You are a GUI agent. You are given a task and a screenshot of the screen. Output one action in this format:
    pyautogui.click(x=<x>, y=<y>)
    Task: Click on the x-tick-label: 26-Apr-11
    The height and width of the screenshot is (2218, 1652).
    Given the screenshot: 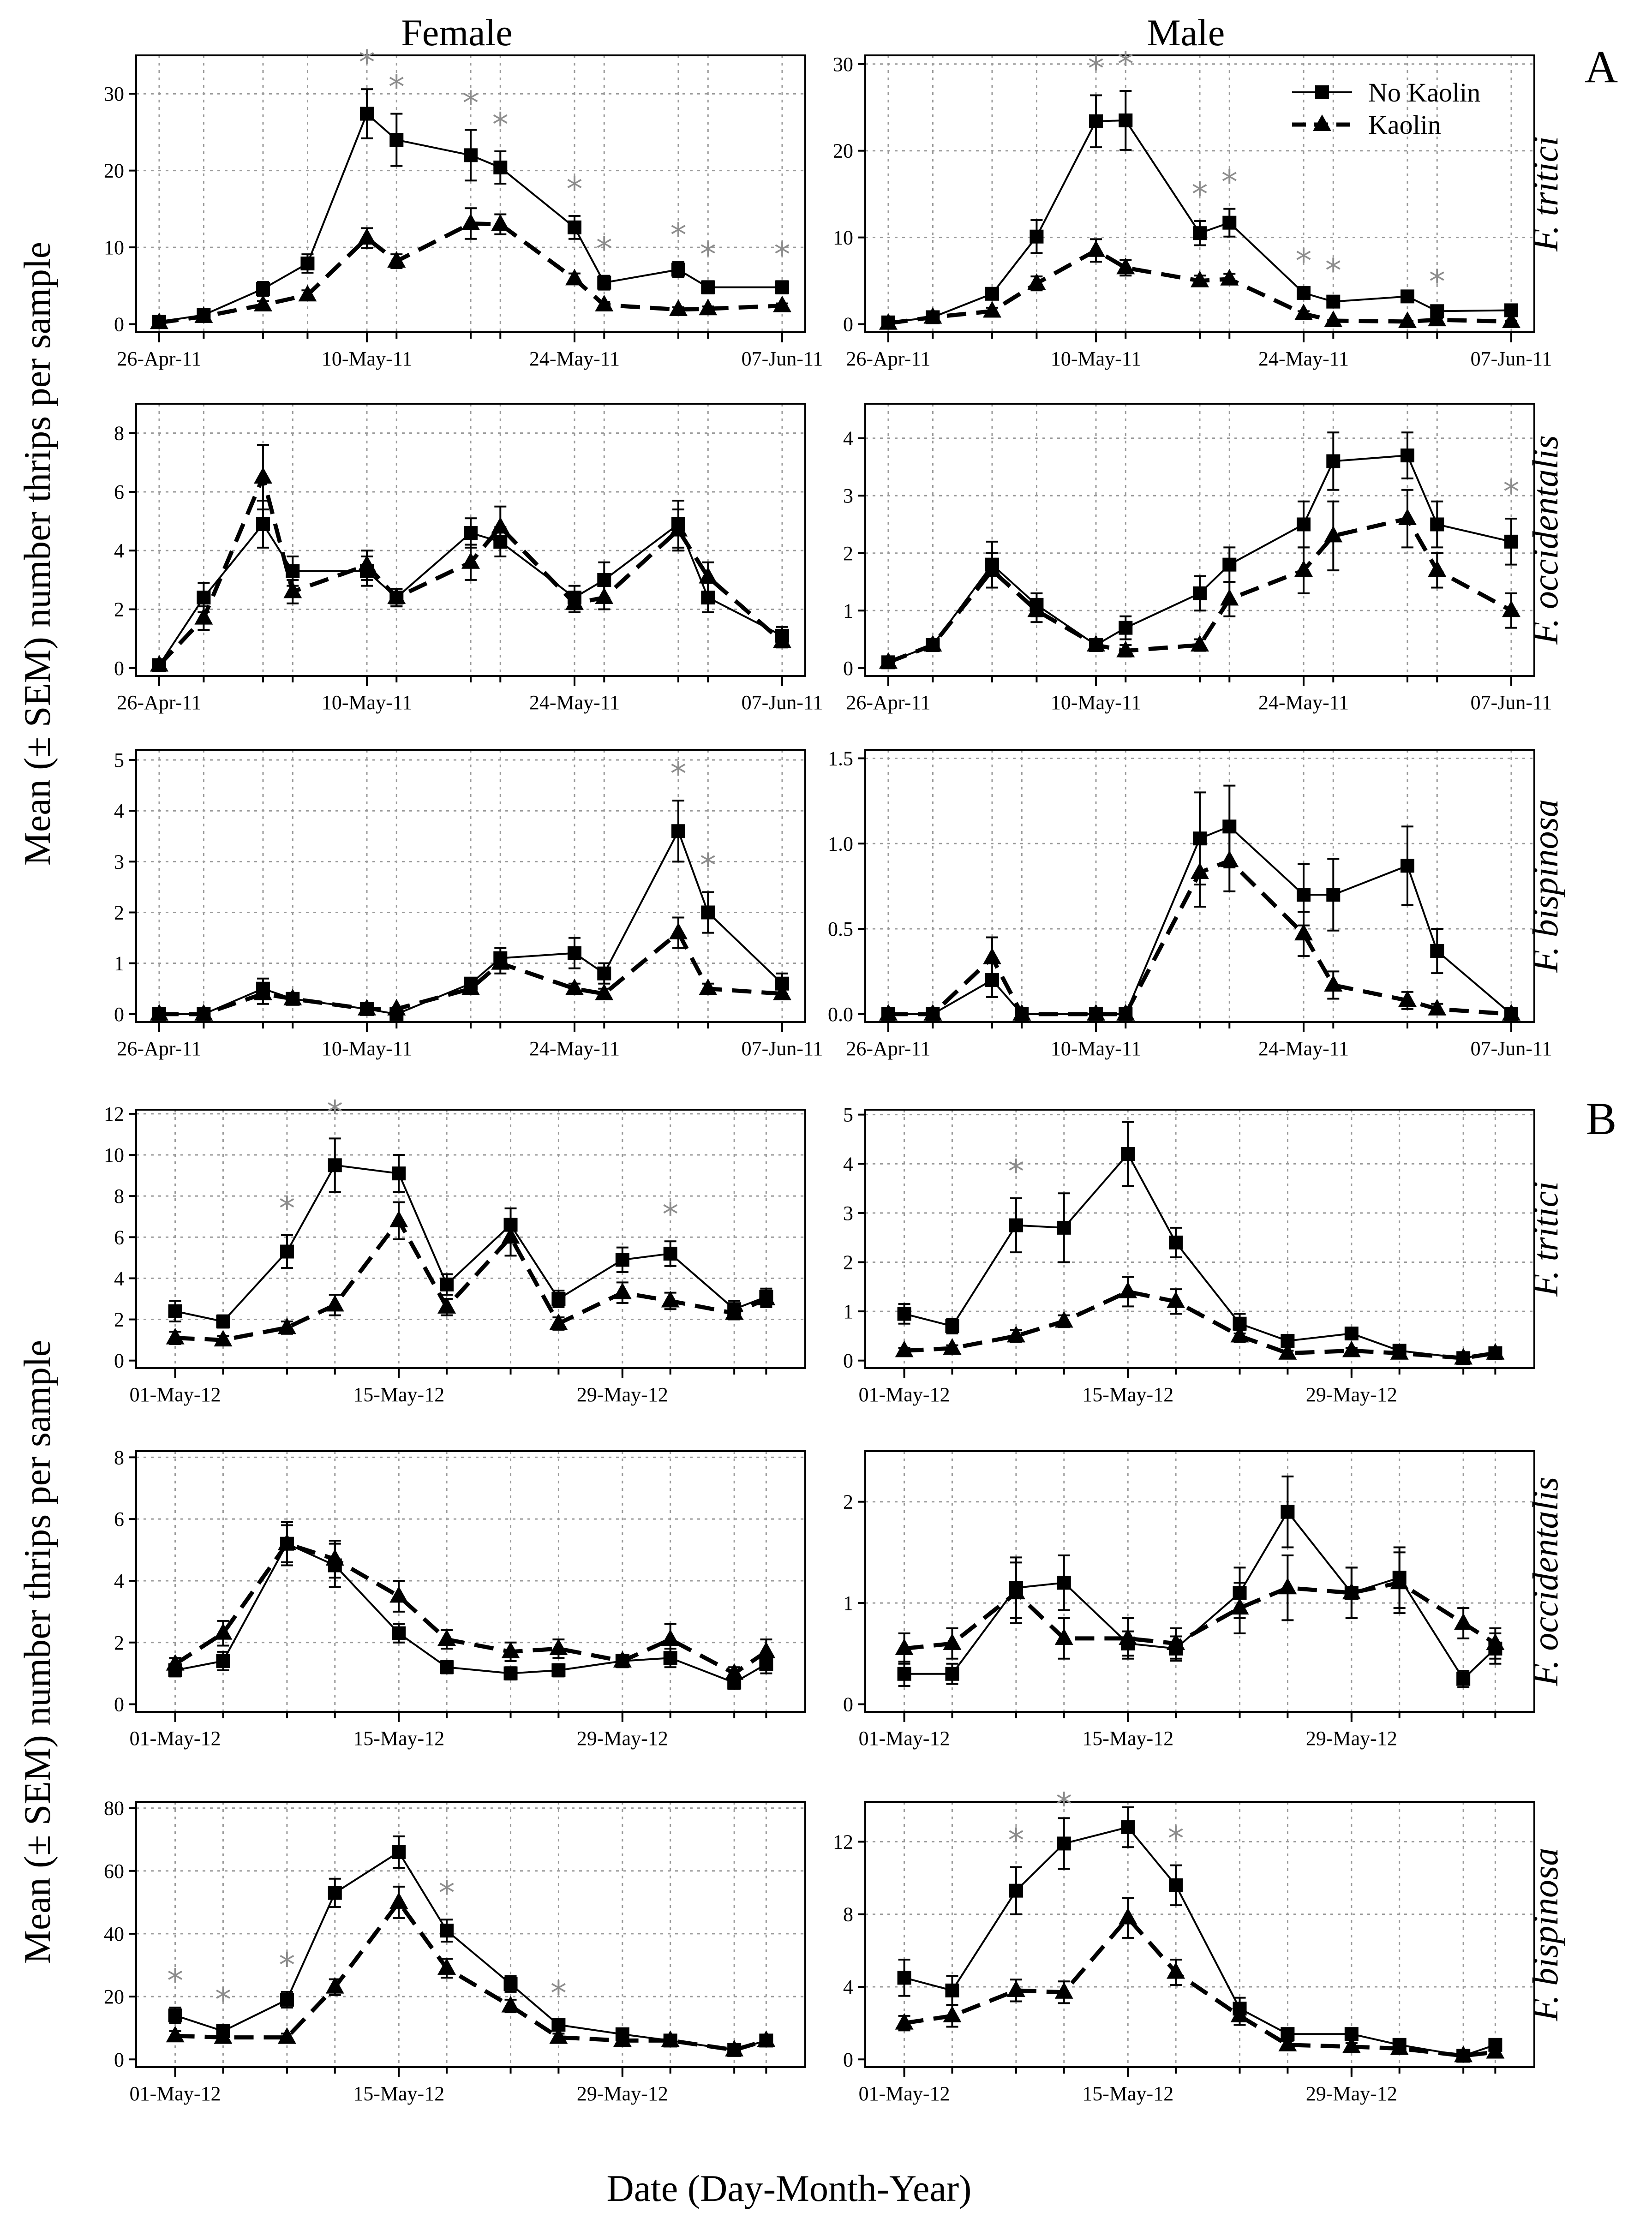 What is the action you would take?
    pyautogui.click(x=888, y=702)
    